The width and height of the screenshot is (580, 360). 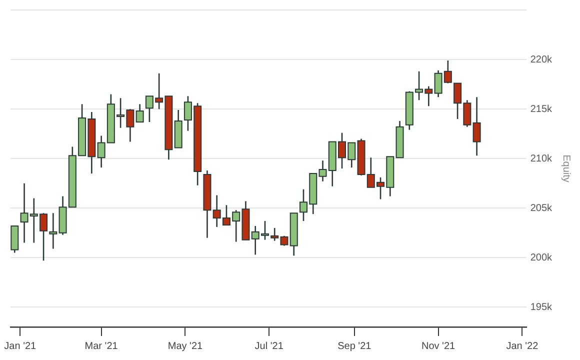 What do you see at coordinates (541, 109) in the screenshot?
I see `y-tick-label: 215k` at bounding box center [541, 109].